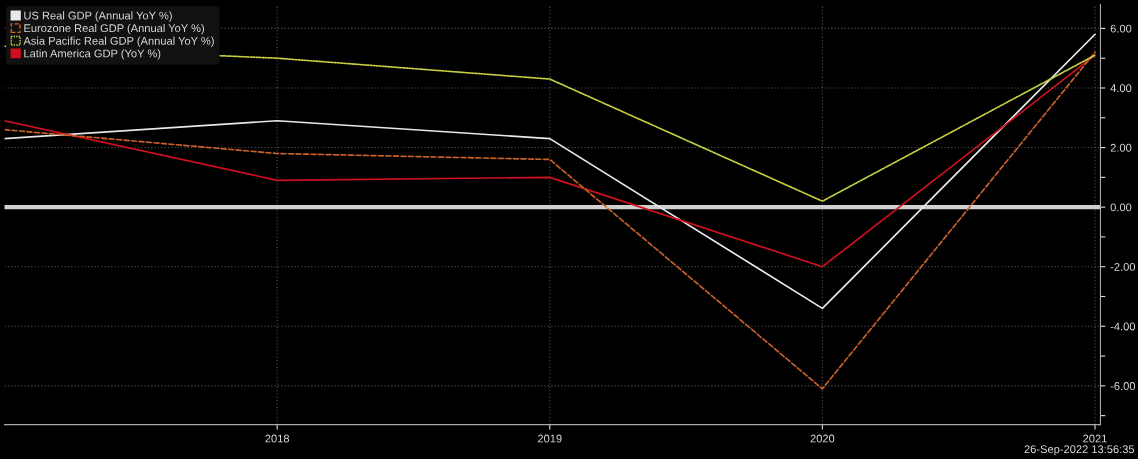  I want to click on x-tick-label: 2020, so click(822, 438).